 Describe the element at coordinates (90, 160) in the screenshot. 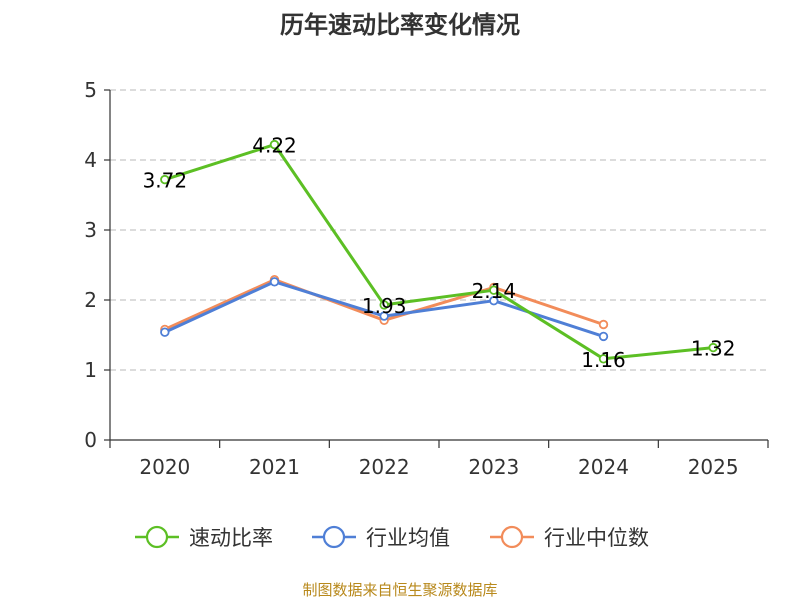

I see `y-tick-label: 4` at that location.